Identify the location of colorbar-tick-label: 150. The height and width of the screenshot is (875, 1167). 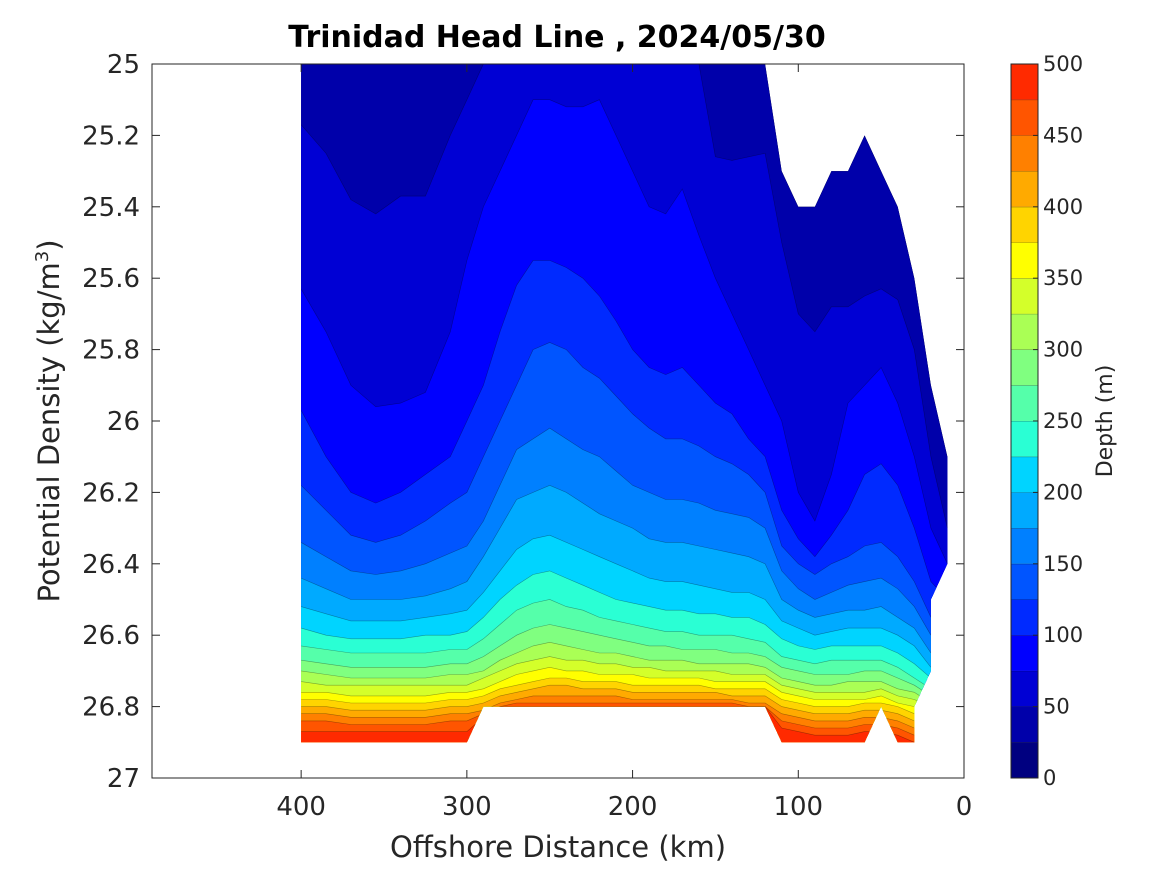
(1063, 564).